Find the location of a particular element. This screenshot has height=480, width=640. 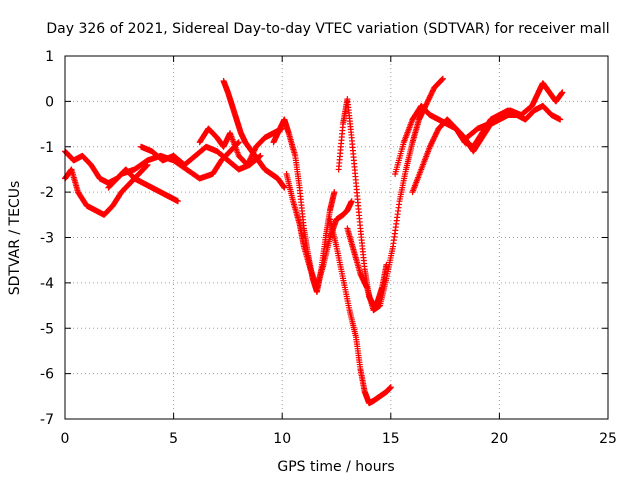

x-tick-label: 5 is located at coordinates (173, 439).